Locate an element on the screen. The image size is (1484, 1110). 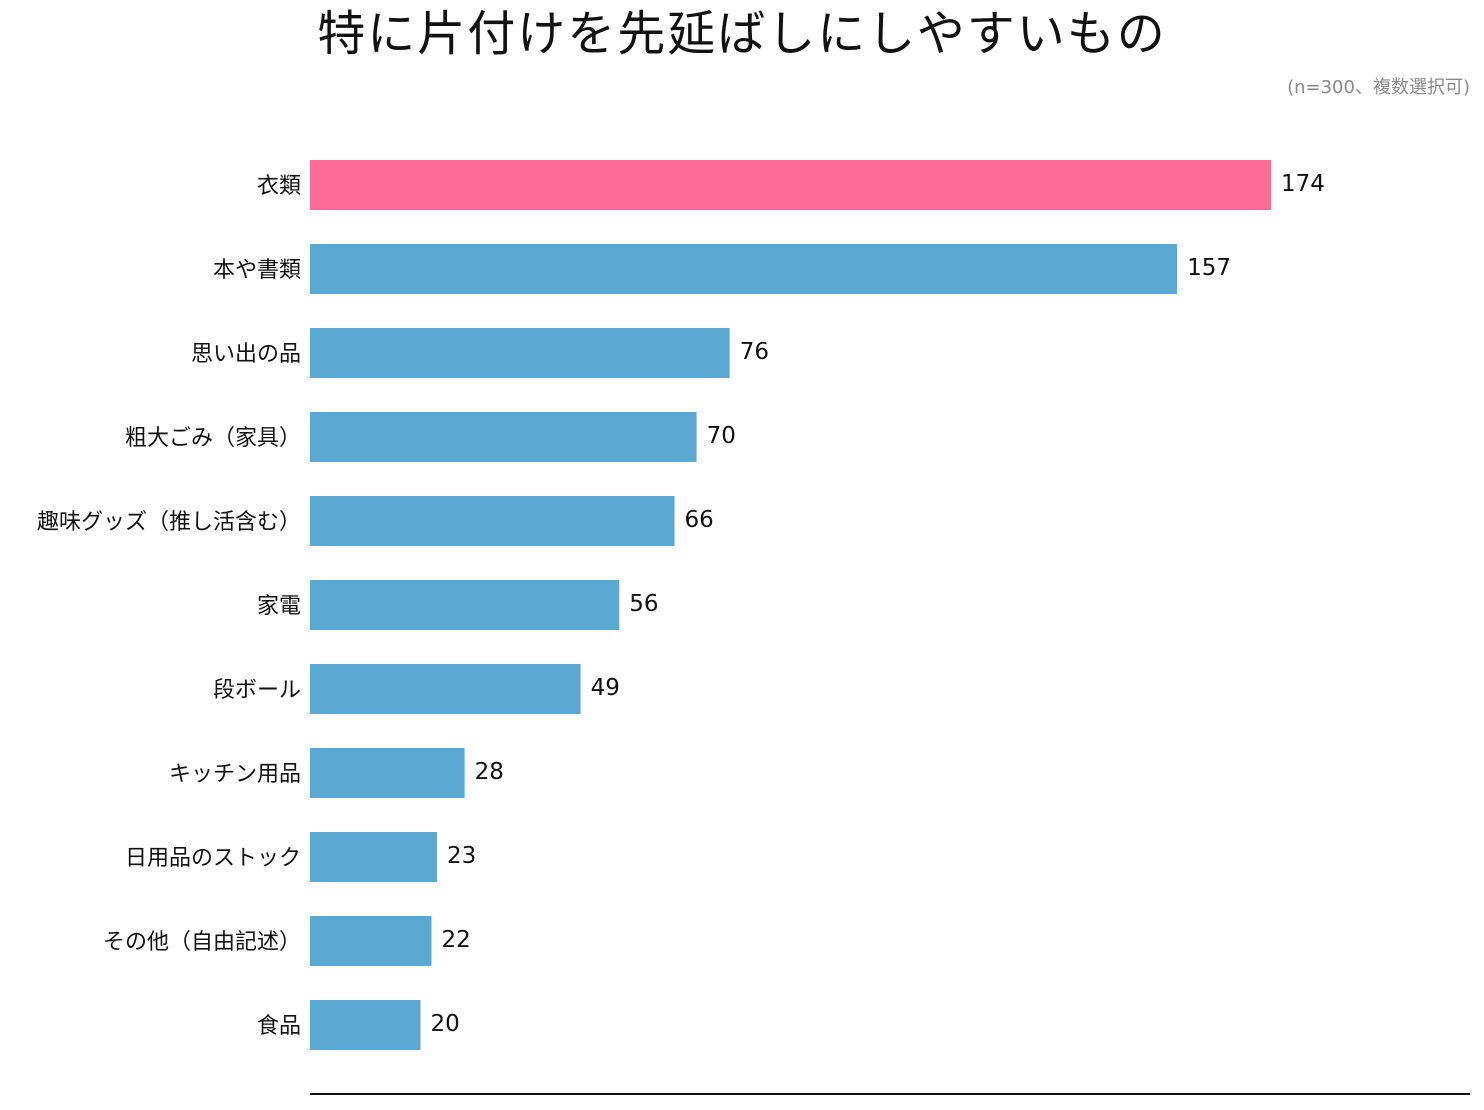
value-label: 56 is located at coordinates (643, 604).